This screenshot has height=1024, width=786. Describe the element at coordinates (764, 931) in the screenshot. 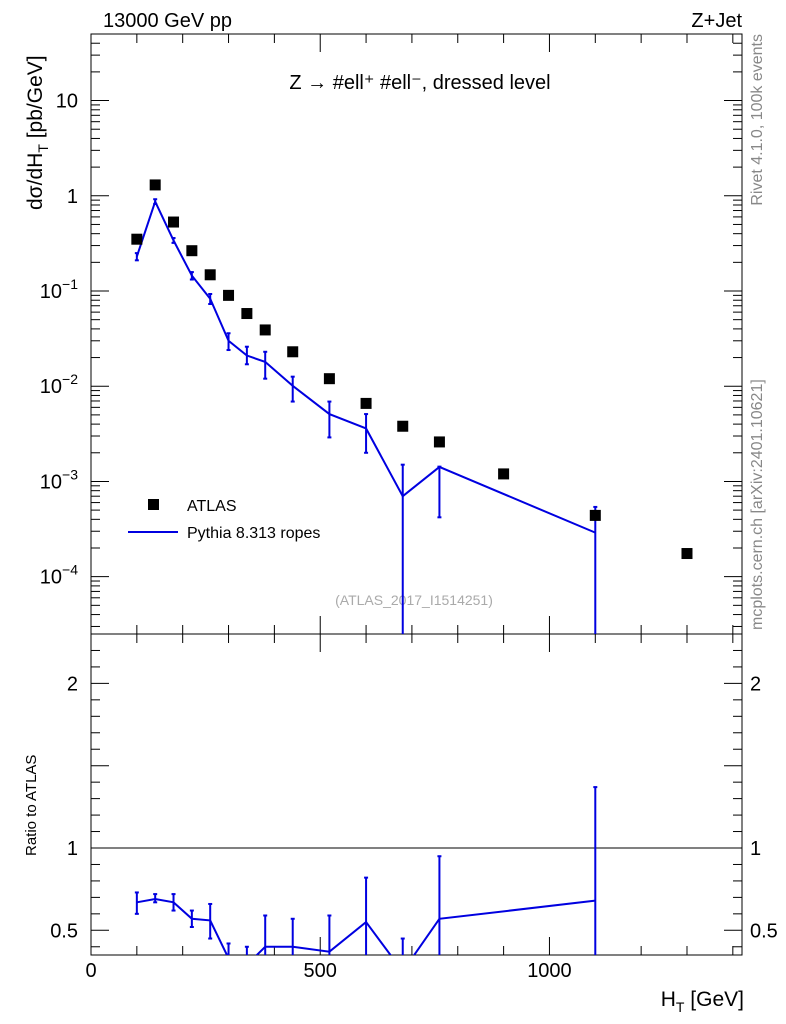

I see `ratio-tick-label-right: 0.5` at that location.